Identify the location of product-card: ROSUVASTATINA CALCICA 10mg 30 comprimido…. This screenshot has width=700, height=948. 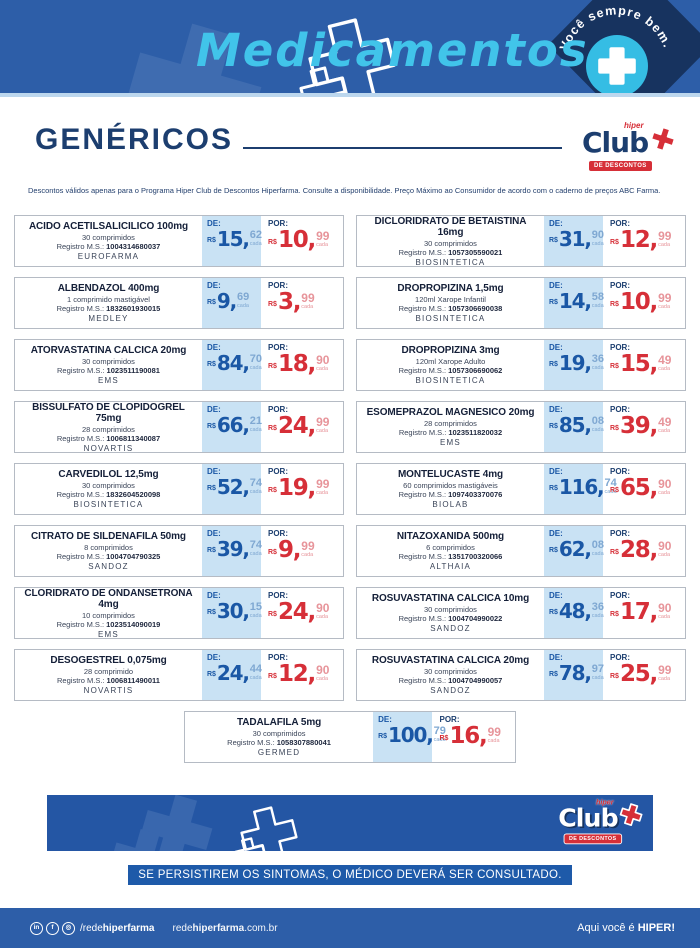
(521, 613).